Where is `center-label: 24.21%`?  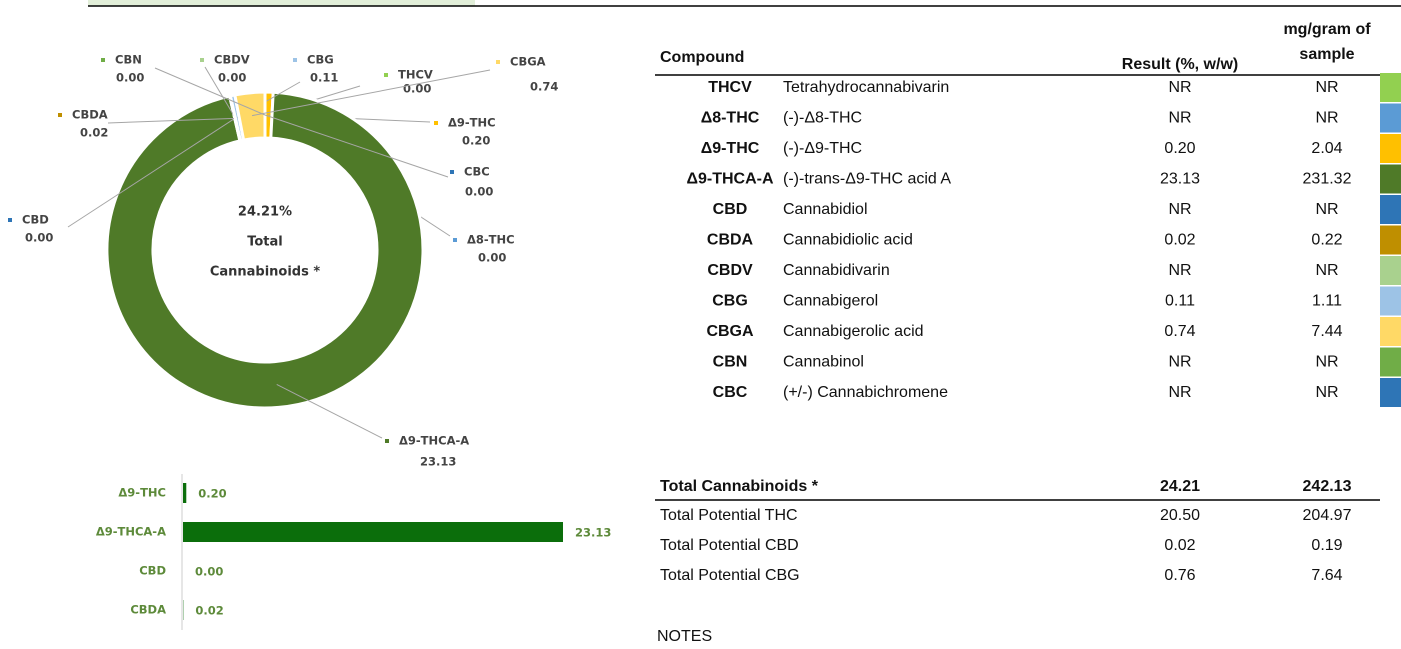 center-label: 24.21% is located at coordinates (265, 212).